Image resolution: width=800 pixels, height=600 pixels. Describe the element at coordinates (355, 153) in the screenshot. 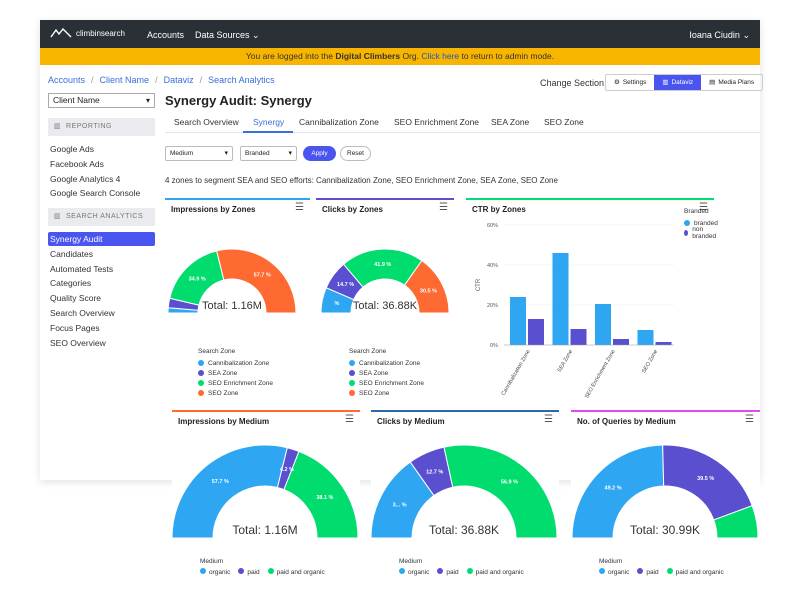

I see `reset-button: Reset` at that location.